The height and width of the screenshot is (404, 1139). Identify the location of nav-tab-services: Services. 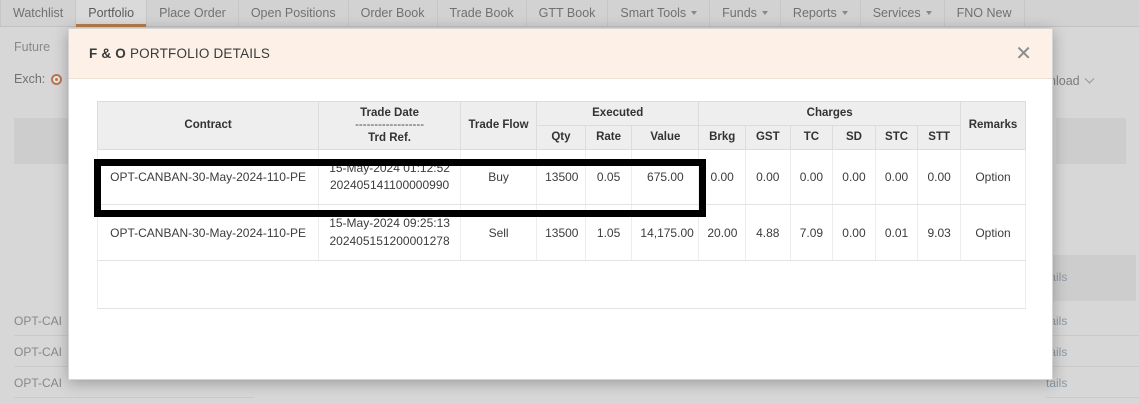
(902, 13).